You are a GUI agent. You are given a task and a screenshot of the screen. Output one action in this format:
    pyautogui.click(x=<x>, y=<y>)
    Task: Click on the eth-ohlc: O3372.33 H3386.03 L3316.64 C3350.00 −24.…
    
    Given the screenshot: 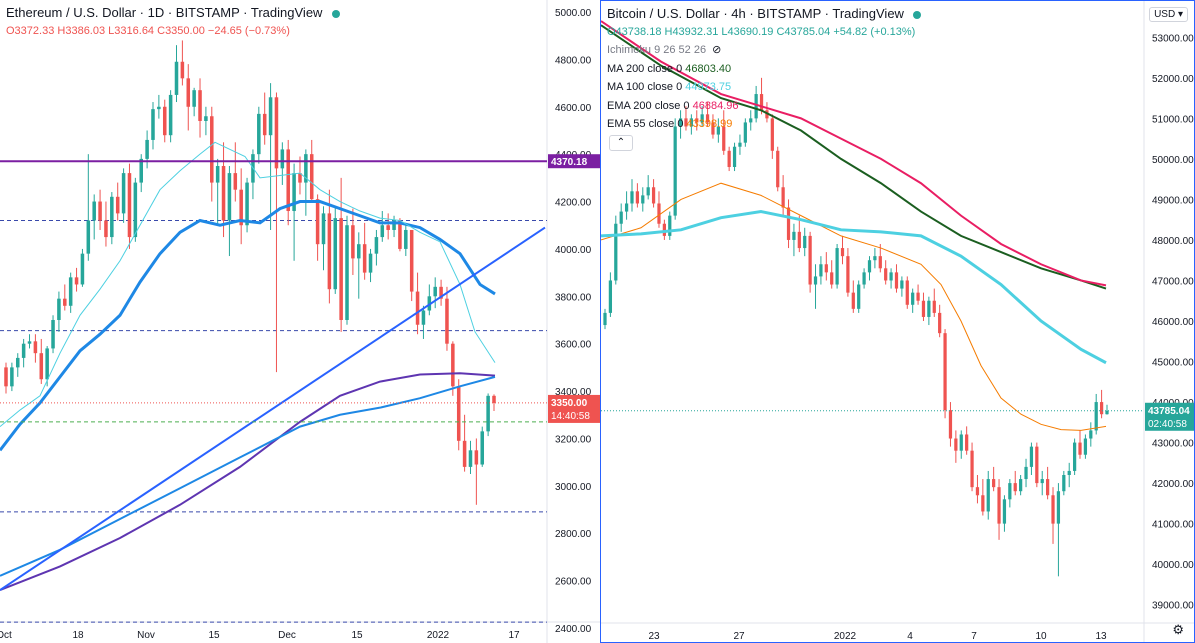 What is the action you would take?
    pyautogui.click(x=173, y=31)
    